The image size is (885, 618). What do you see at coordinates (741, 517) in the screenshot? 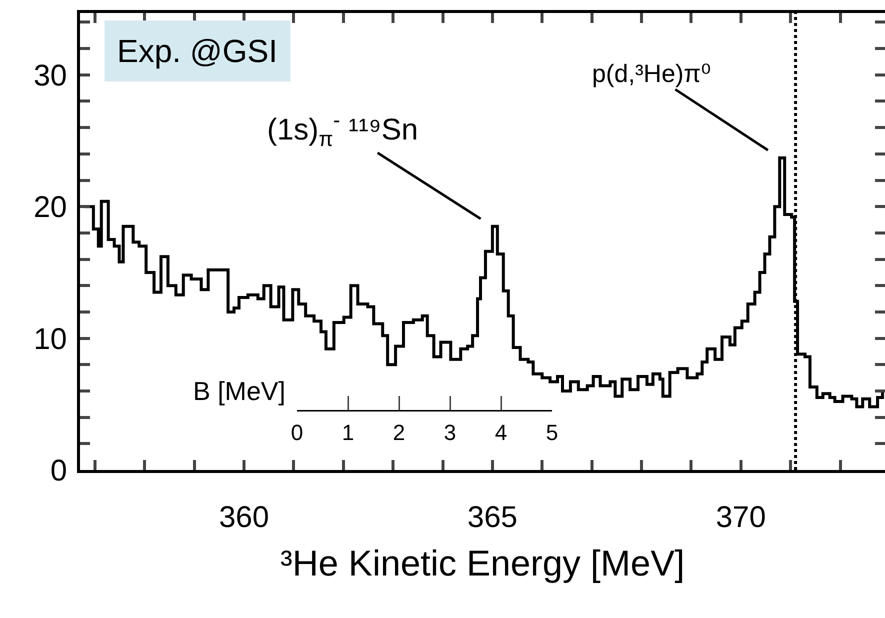
I see `x-tick-label: 370` at bounding box center [741, 517].